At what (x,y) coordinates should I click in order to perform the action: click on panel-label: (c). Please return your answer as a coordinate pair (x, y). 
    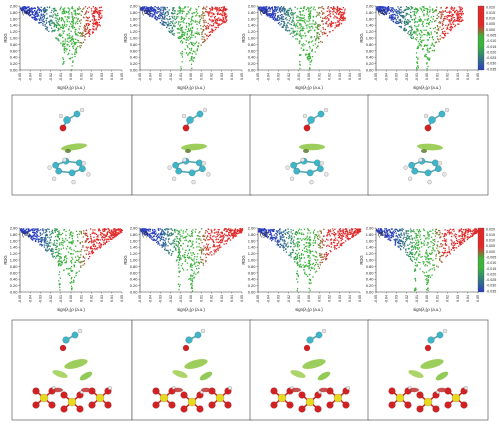
    Looking at the image, I should click on (264, 12).